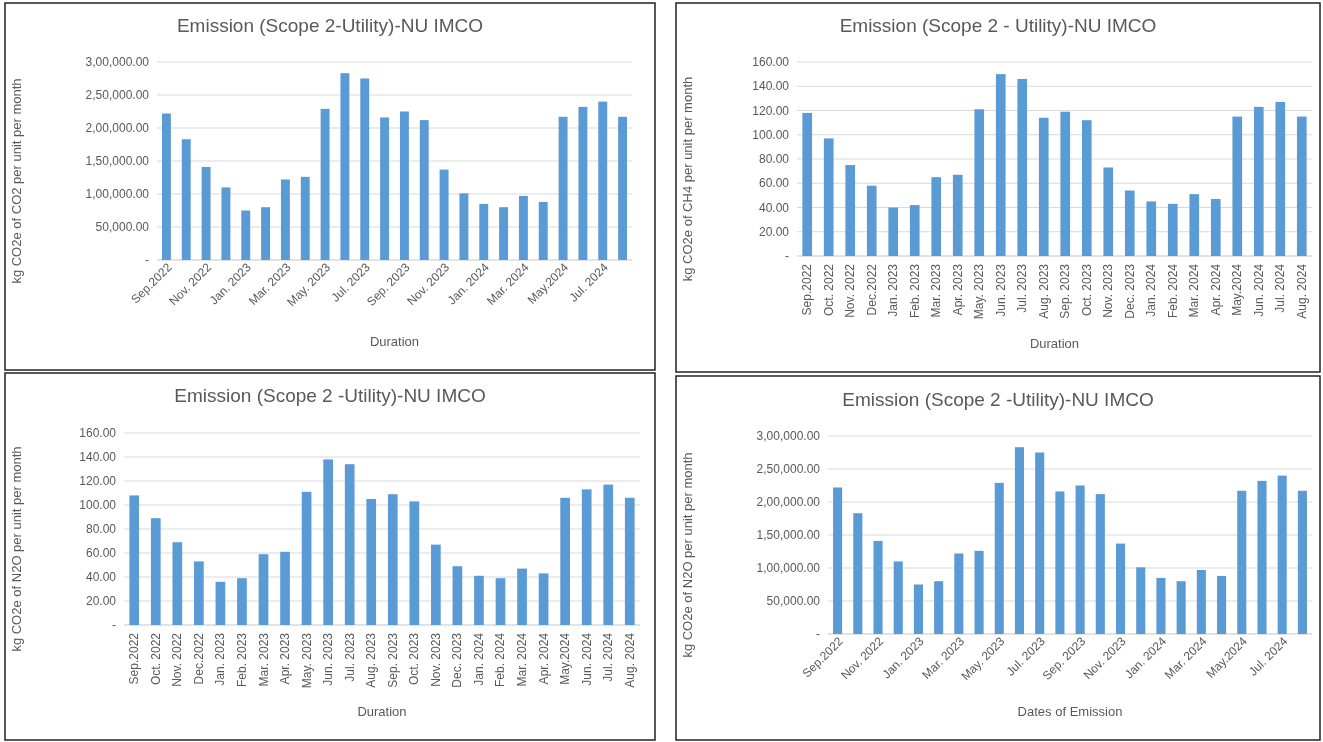 This screenshot has width=1323, height=742. Describe the element at coordinates (828, 290) in the screenshot. I see `x-tick-label: Oct. 2022` at that location.